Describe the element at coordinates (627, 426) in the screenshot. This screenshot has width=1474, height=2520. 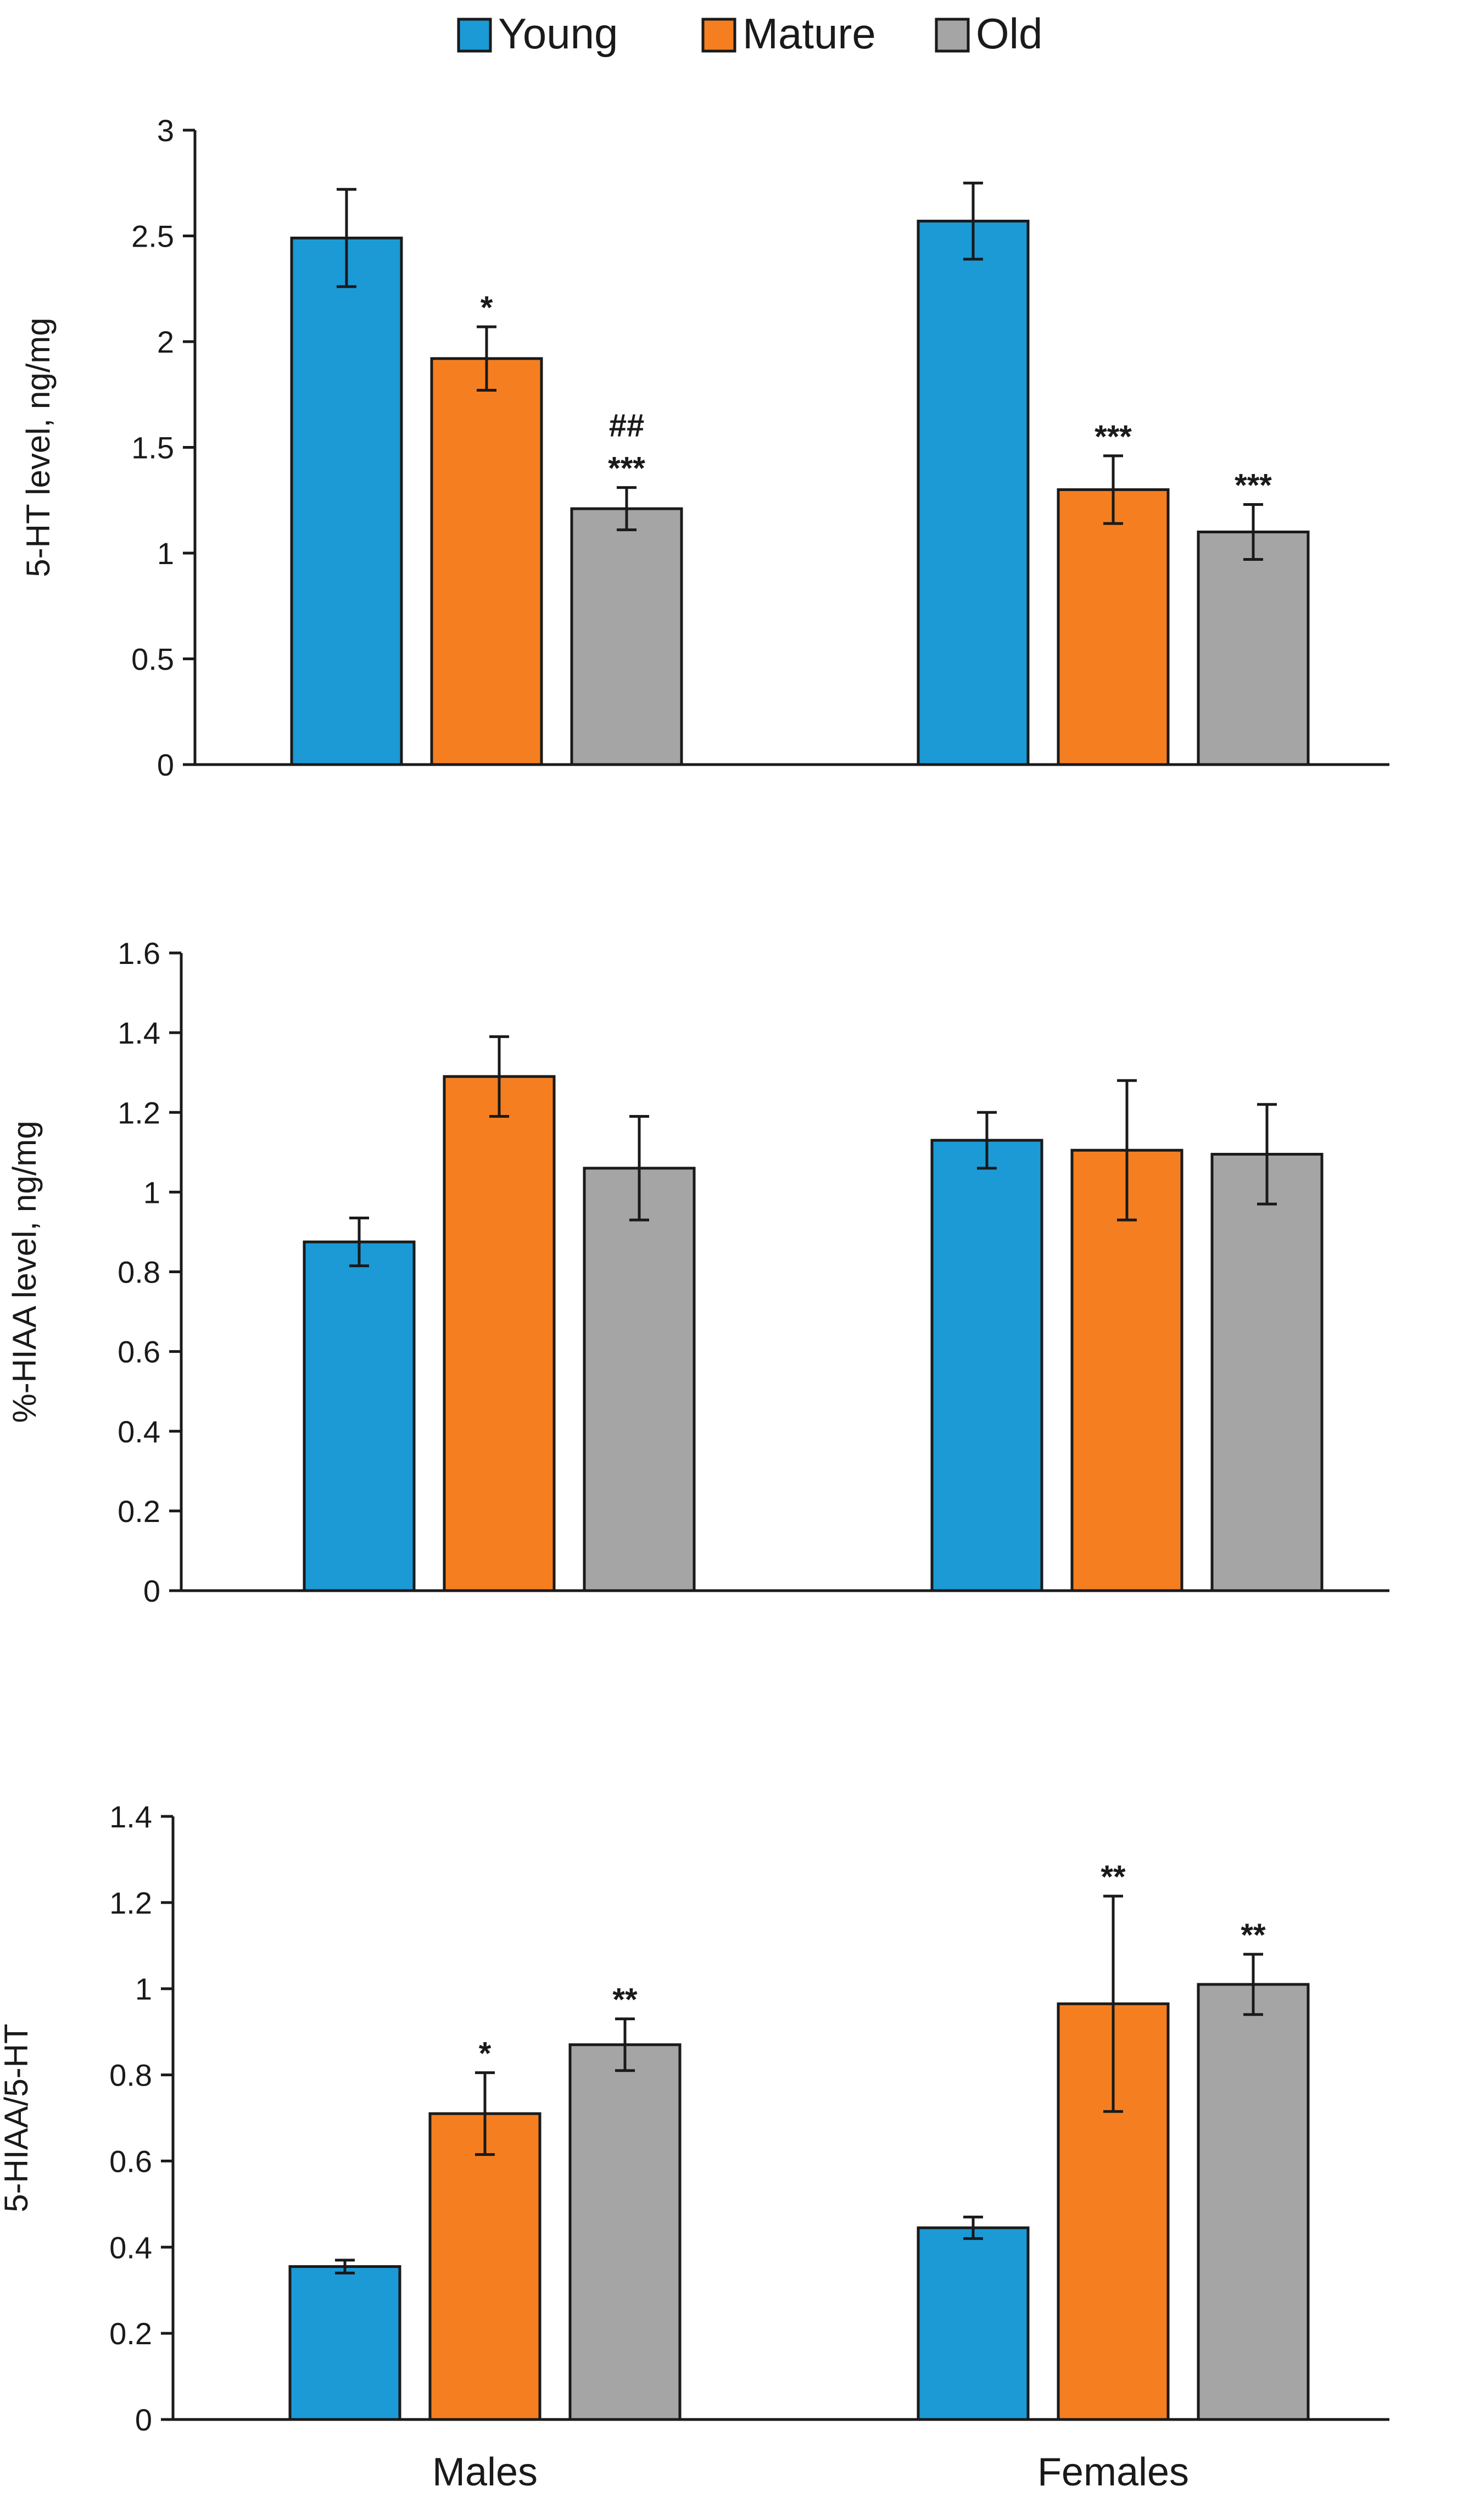
I see `significance-marker: ##` at that location.